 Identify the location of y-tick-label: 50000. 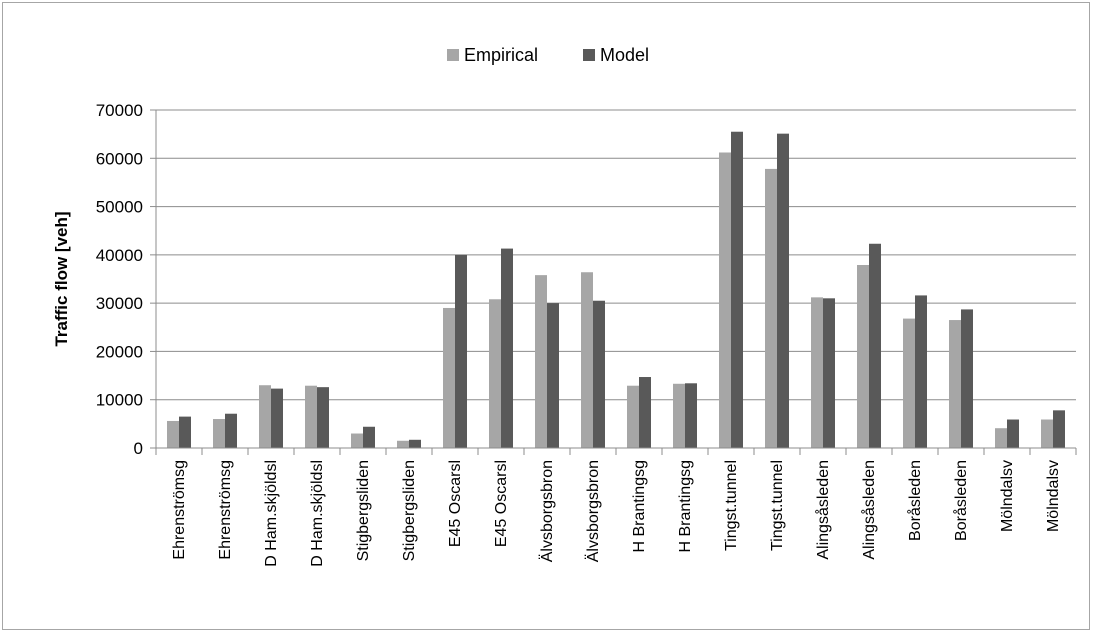
(119, 207).